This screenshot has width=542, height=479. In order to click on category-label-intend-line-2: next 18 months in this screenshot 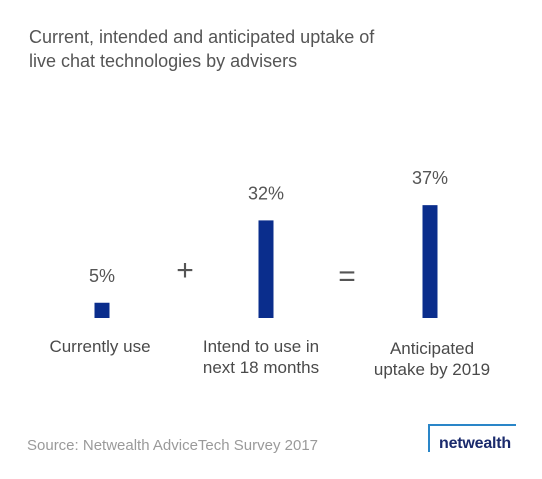, I will do `click(261, 367)`.